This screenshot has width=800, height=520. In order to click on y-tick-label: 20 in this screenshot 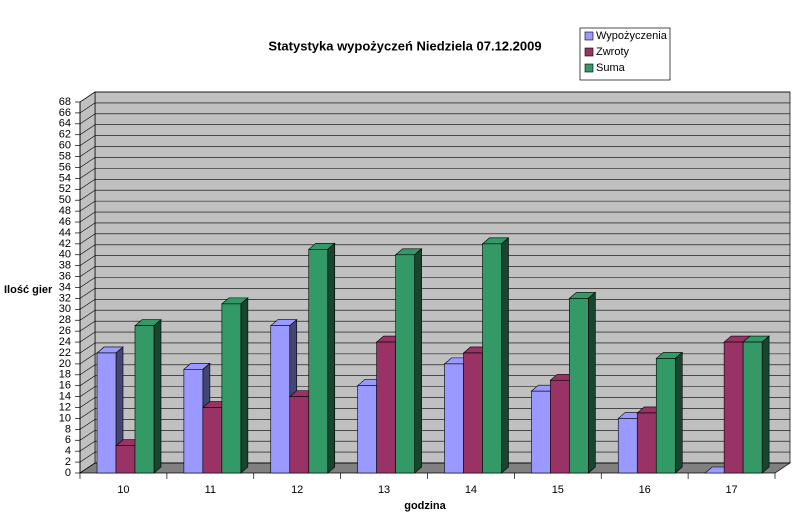, I will do `click(65, 364)`.